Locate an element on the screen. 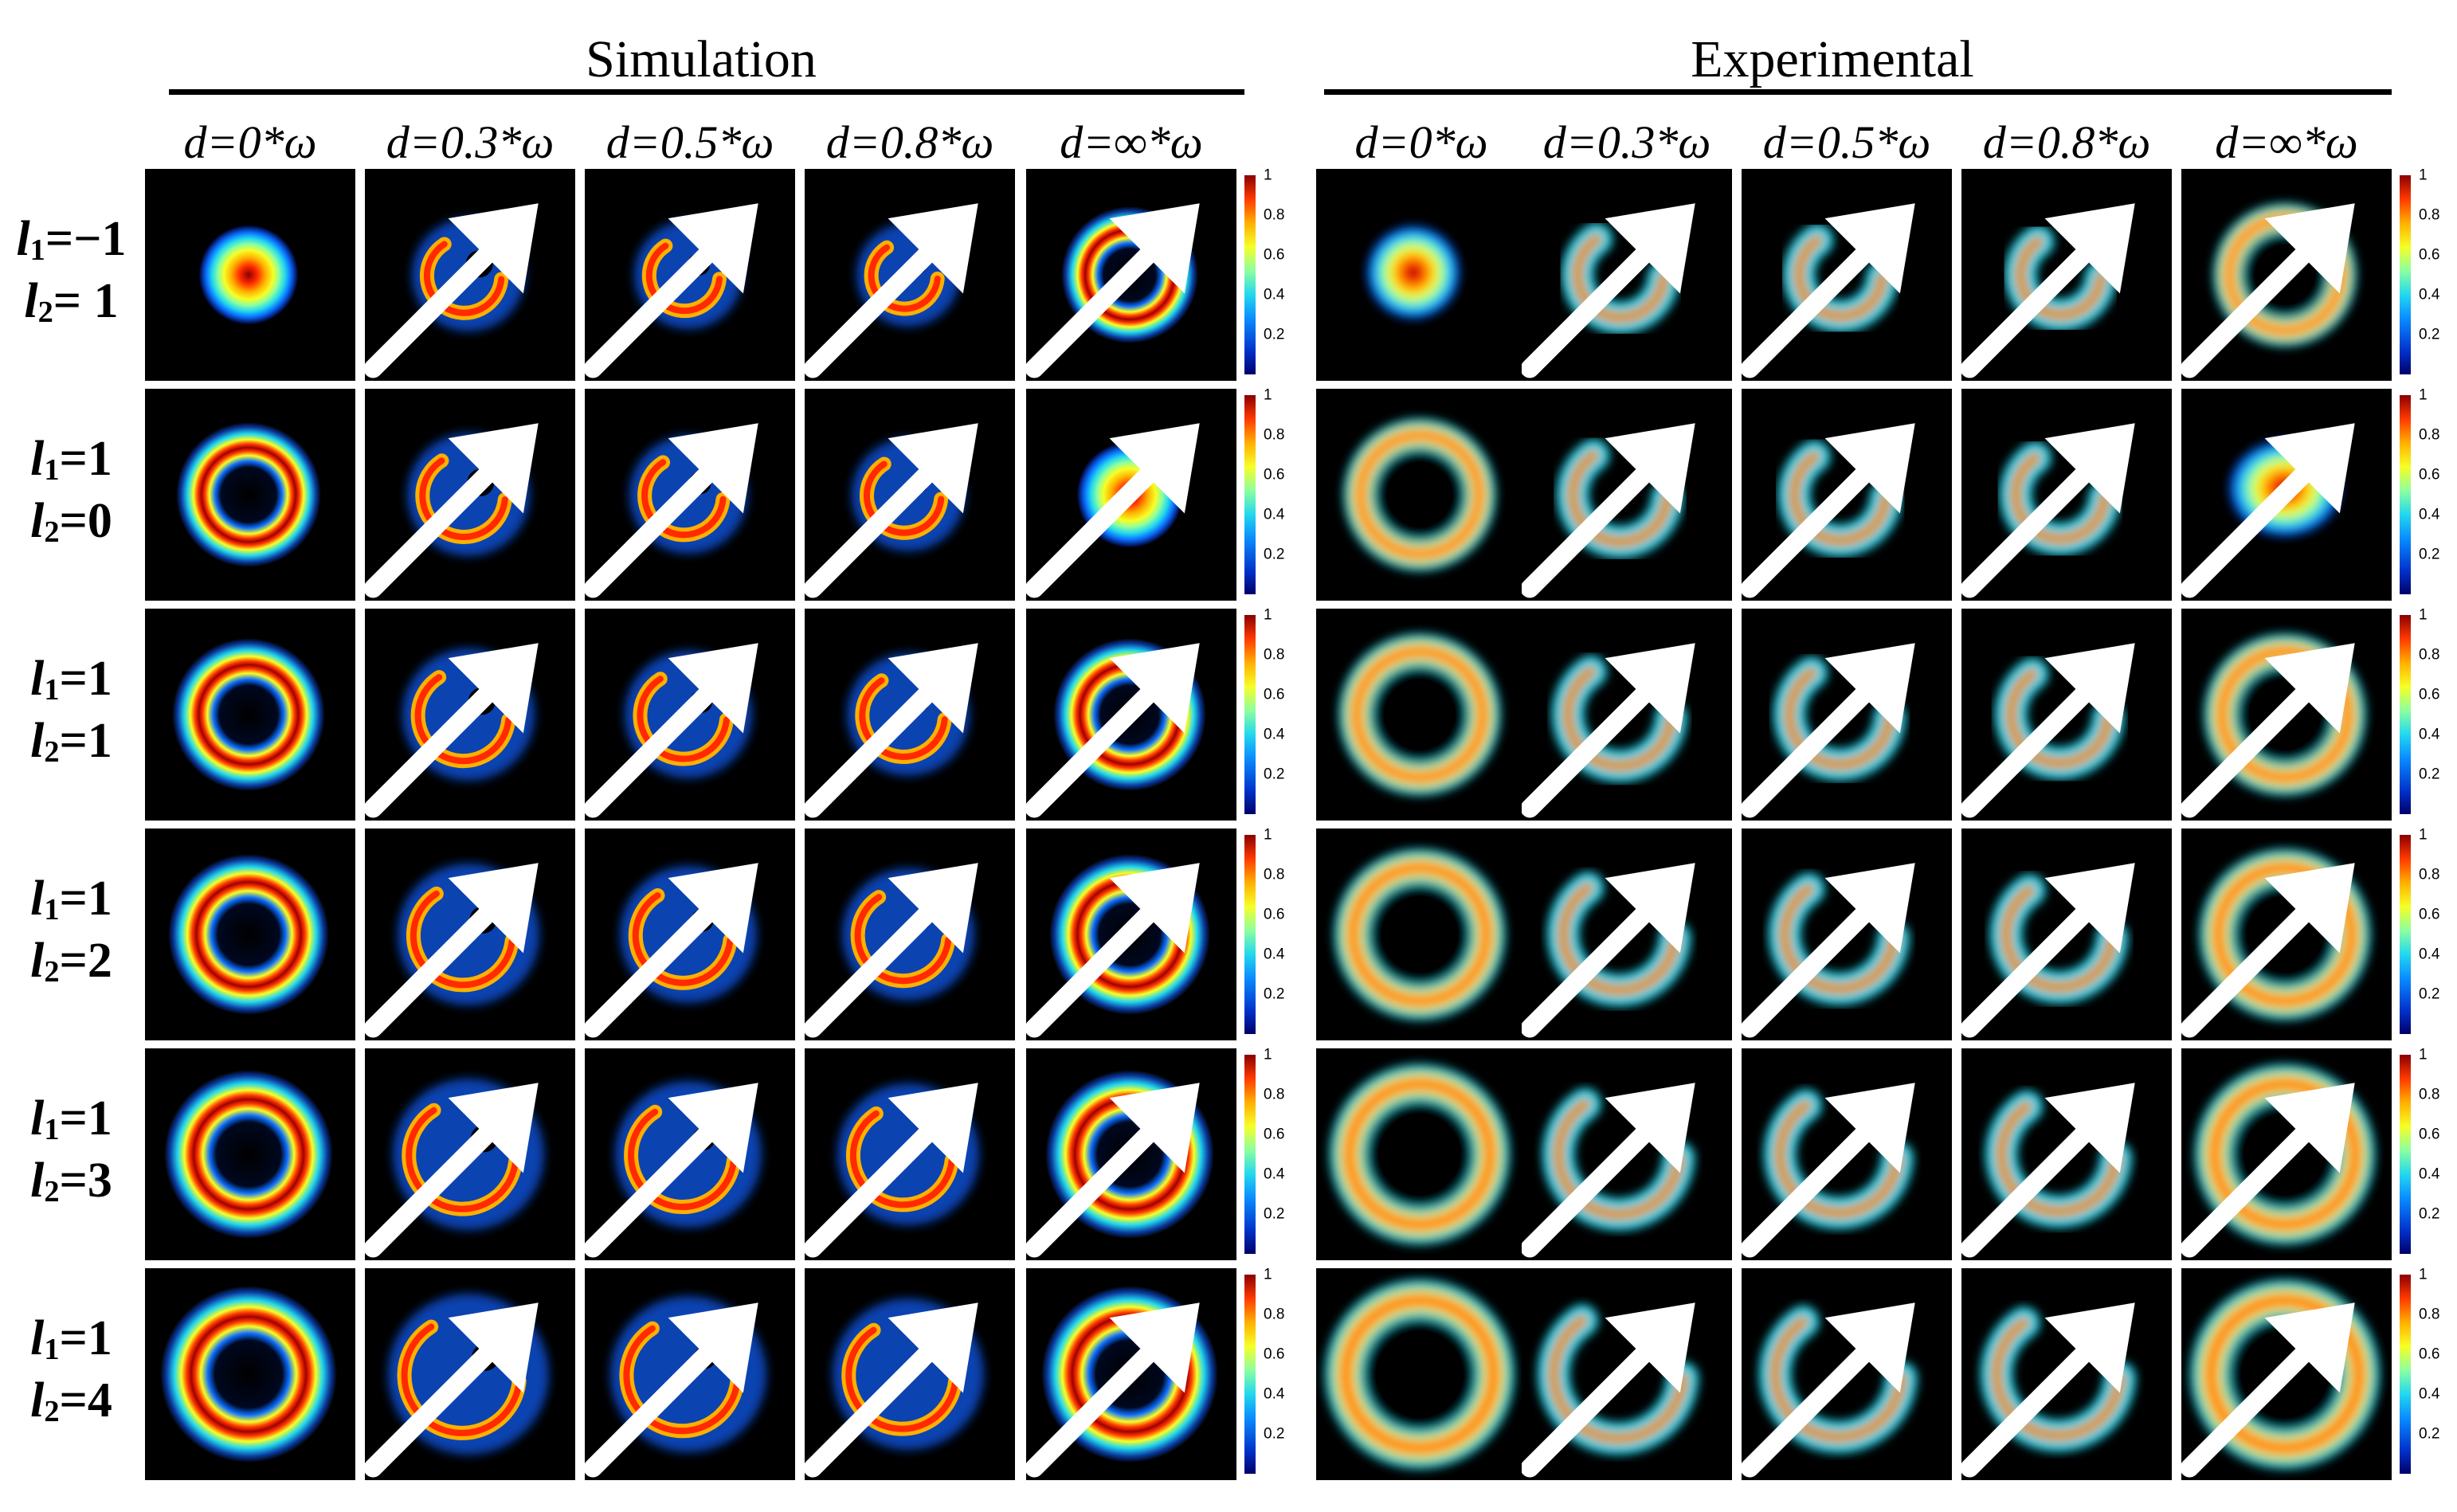 This screenshot has width=2457, height=1512. l2-value: =1 is located at coordinates (85, 741).